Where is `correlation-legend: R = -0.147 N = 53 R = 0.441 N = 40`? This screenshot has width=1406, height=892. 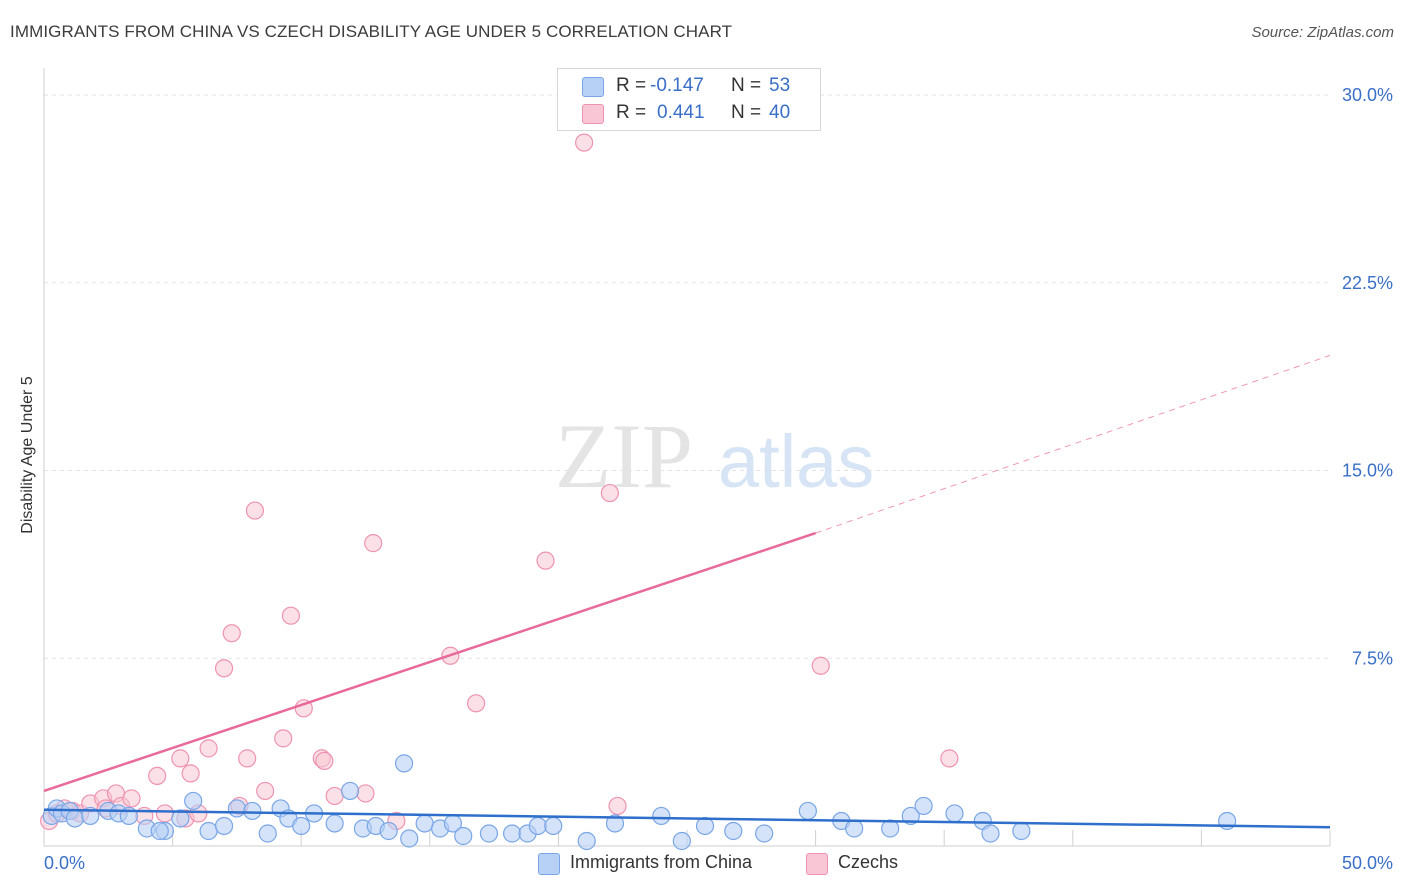
correlation-legend: R = -0.147 N = 53 R = 0.441 N = 40 is located at coordinates (689, 99).